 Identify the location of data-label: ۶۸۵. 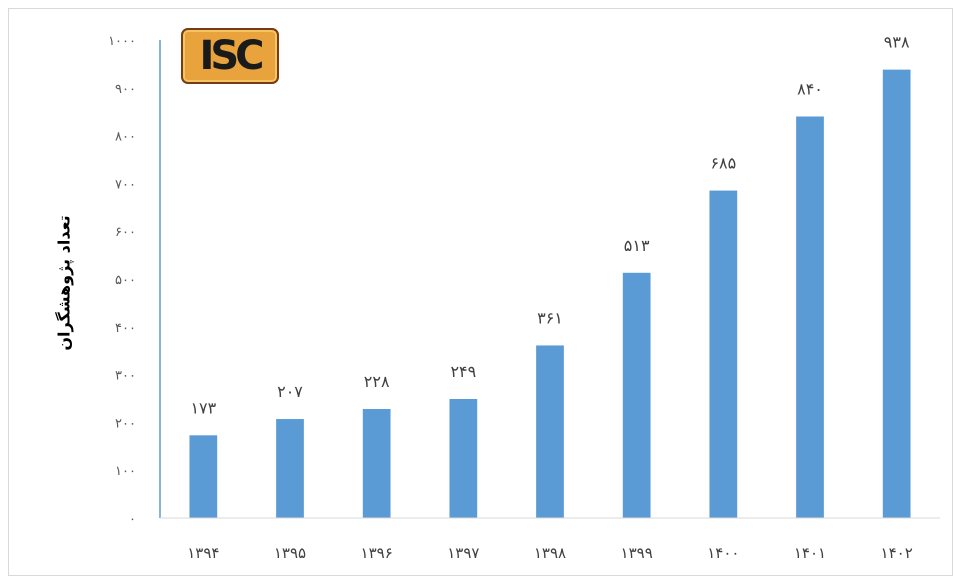
(723, 163).